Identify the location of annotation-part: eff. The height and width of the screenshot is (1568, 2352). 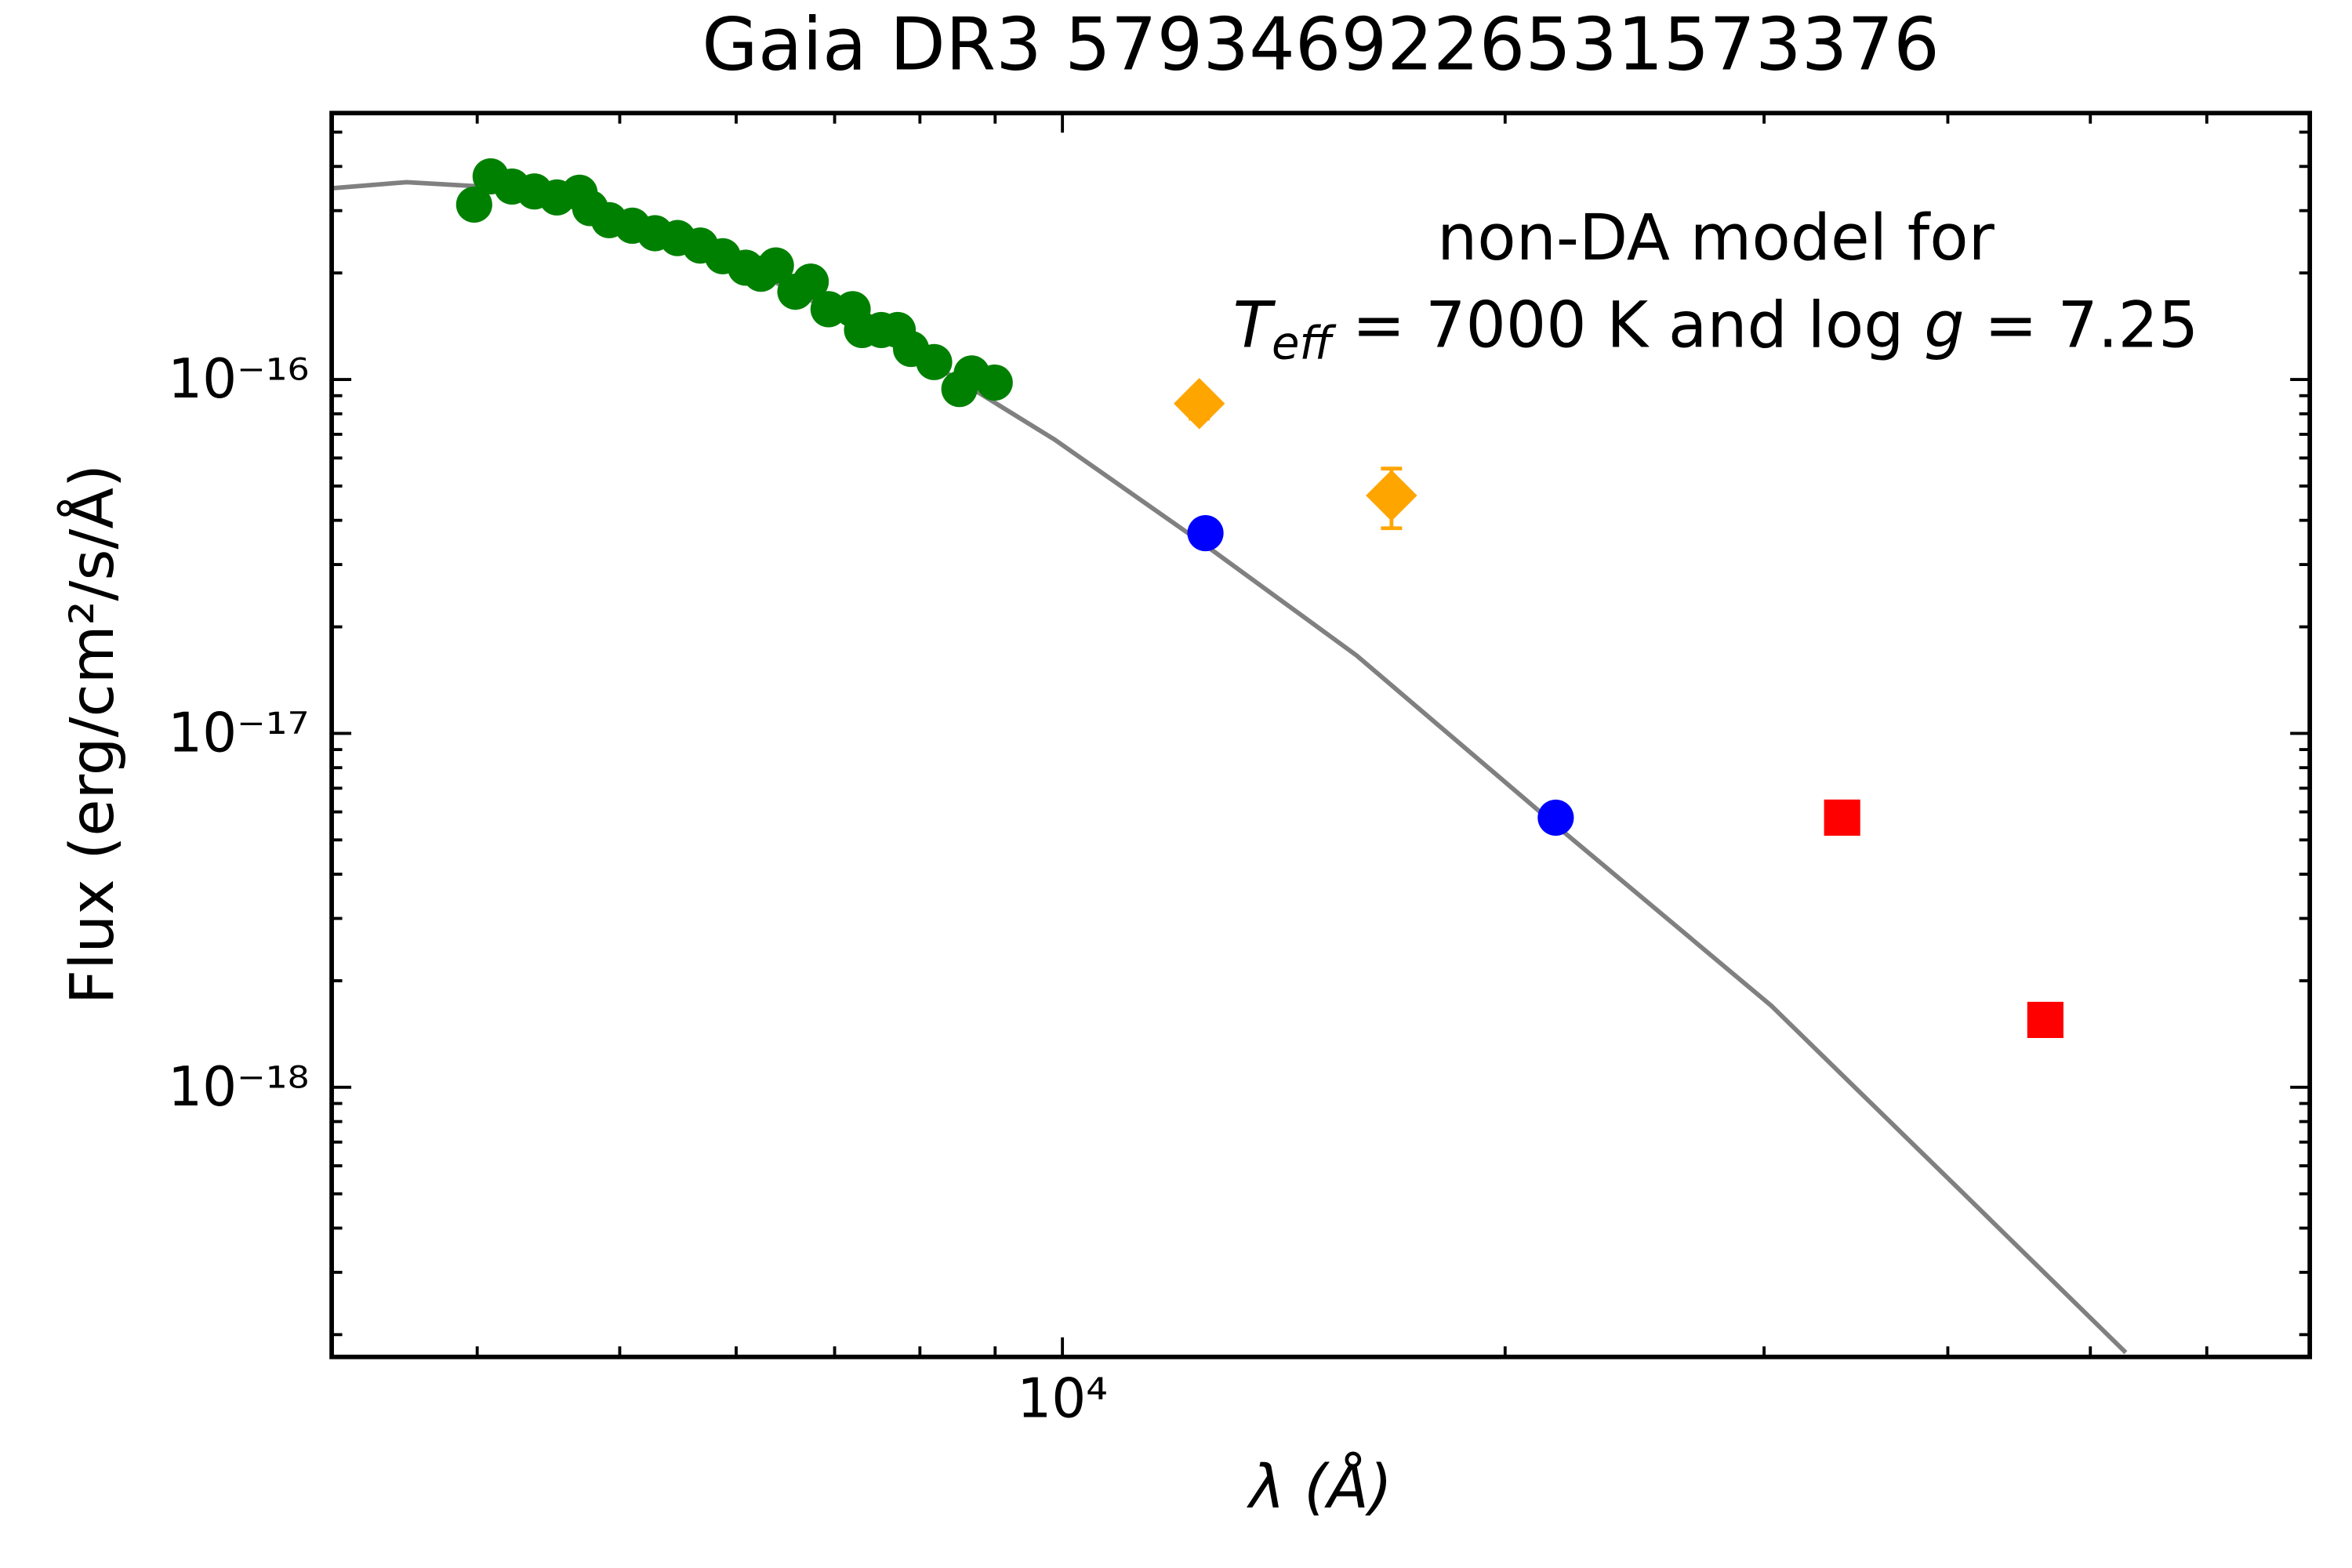
(1304, 343).